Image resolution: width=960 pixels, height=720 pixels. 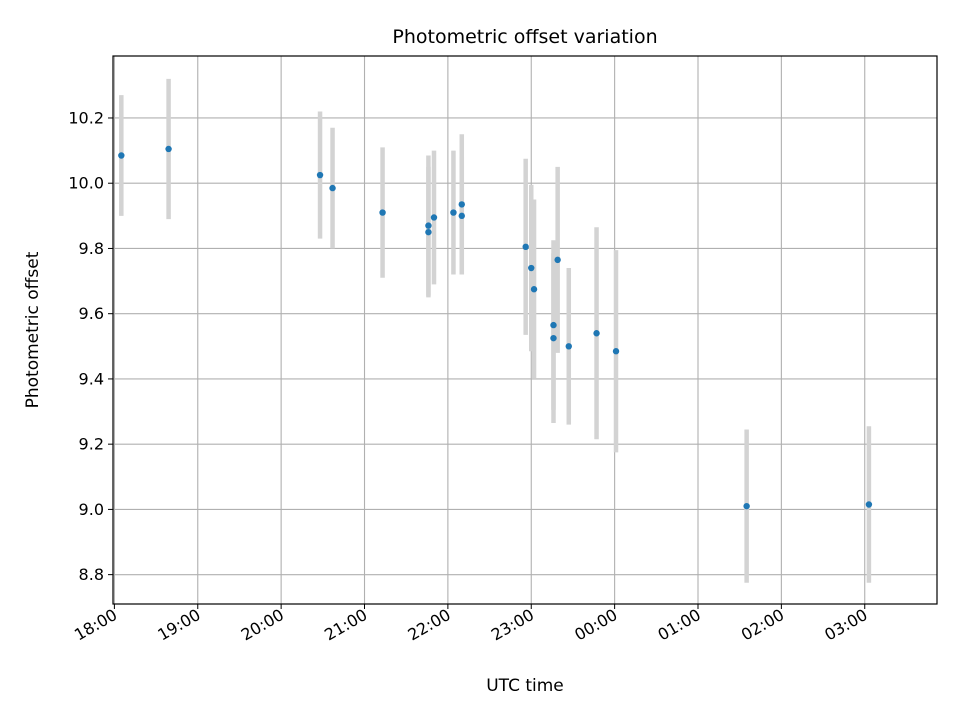 What do you see at coordinates (91, 509) in the screenshot?
I see `y-tick-label: 9.0` at bounding box center [91, 509].